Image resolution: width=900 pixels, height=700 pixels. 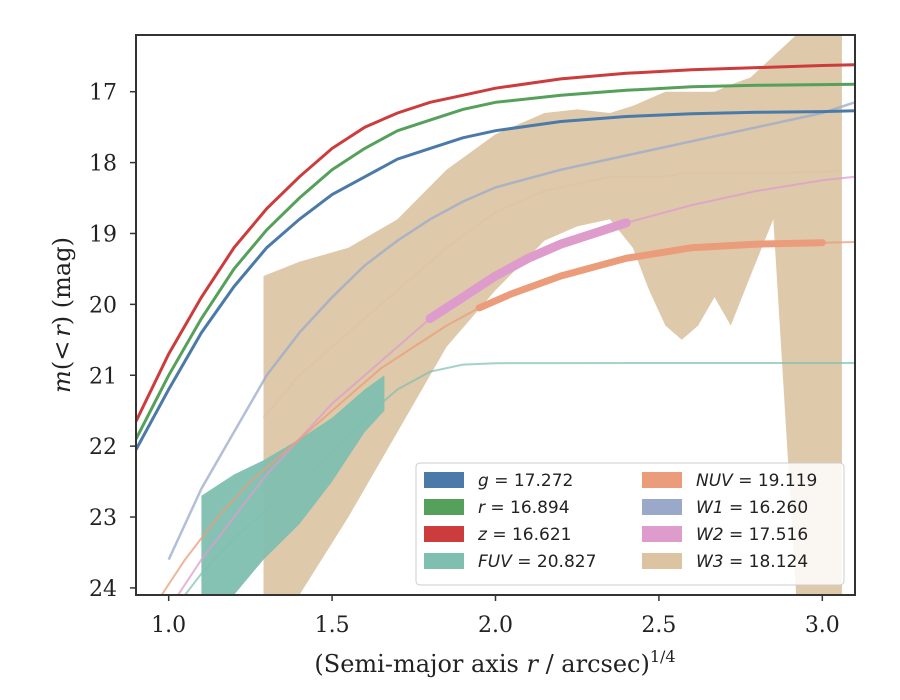 What do you see at coordinates (495, 625) in the screenshot?
I see `x-tick-label: 2.0` at bounding box center [495, 625].